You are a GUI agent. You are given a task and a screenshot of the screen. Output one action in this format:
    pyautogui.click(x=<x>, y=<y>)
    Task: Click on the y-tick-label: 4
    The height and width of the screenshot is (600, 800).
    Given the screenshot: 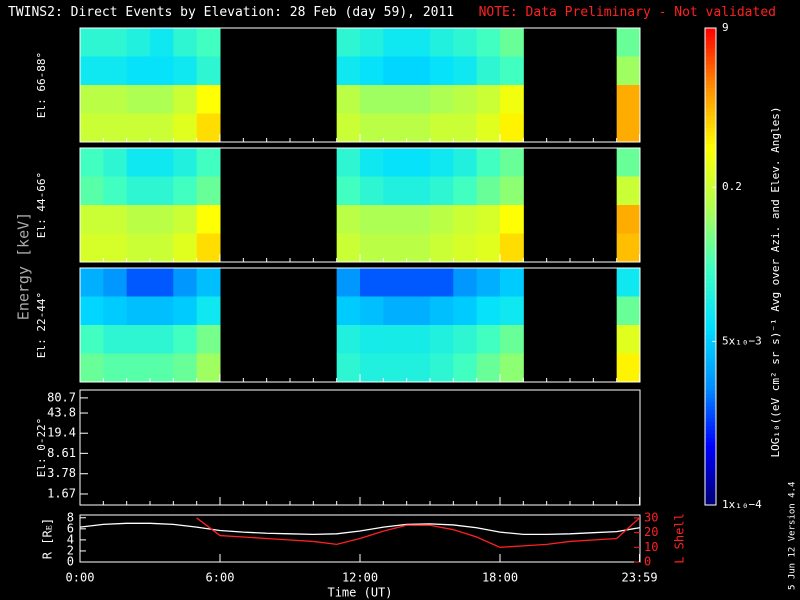 What is the action you would take?
    pyautogui.click(x=70, y=539)
    